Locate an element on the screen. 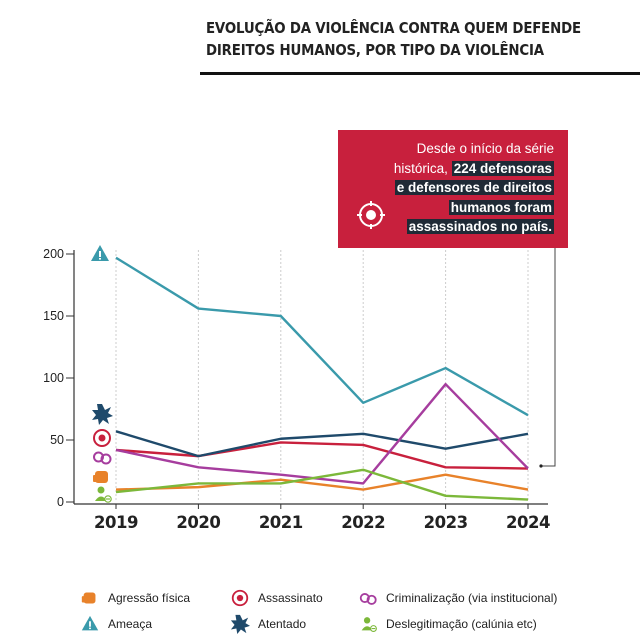 Image resolution: width=640 pixels, height=640 pixels. title-rule is located at coordinates (420, 73).